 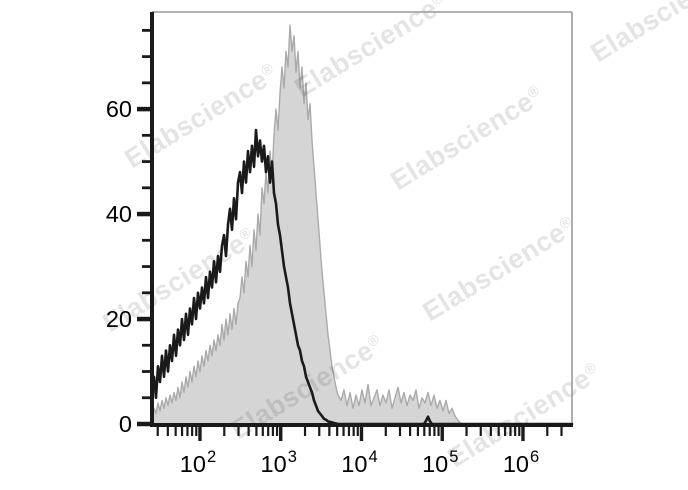 I want to click on y-axis-line, so click(x=152, y=219).